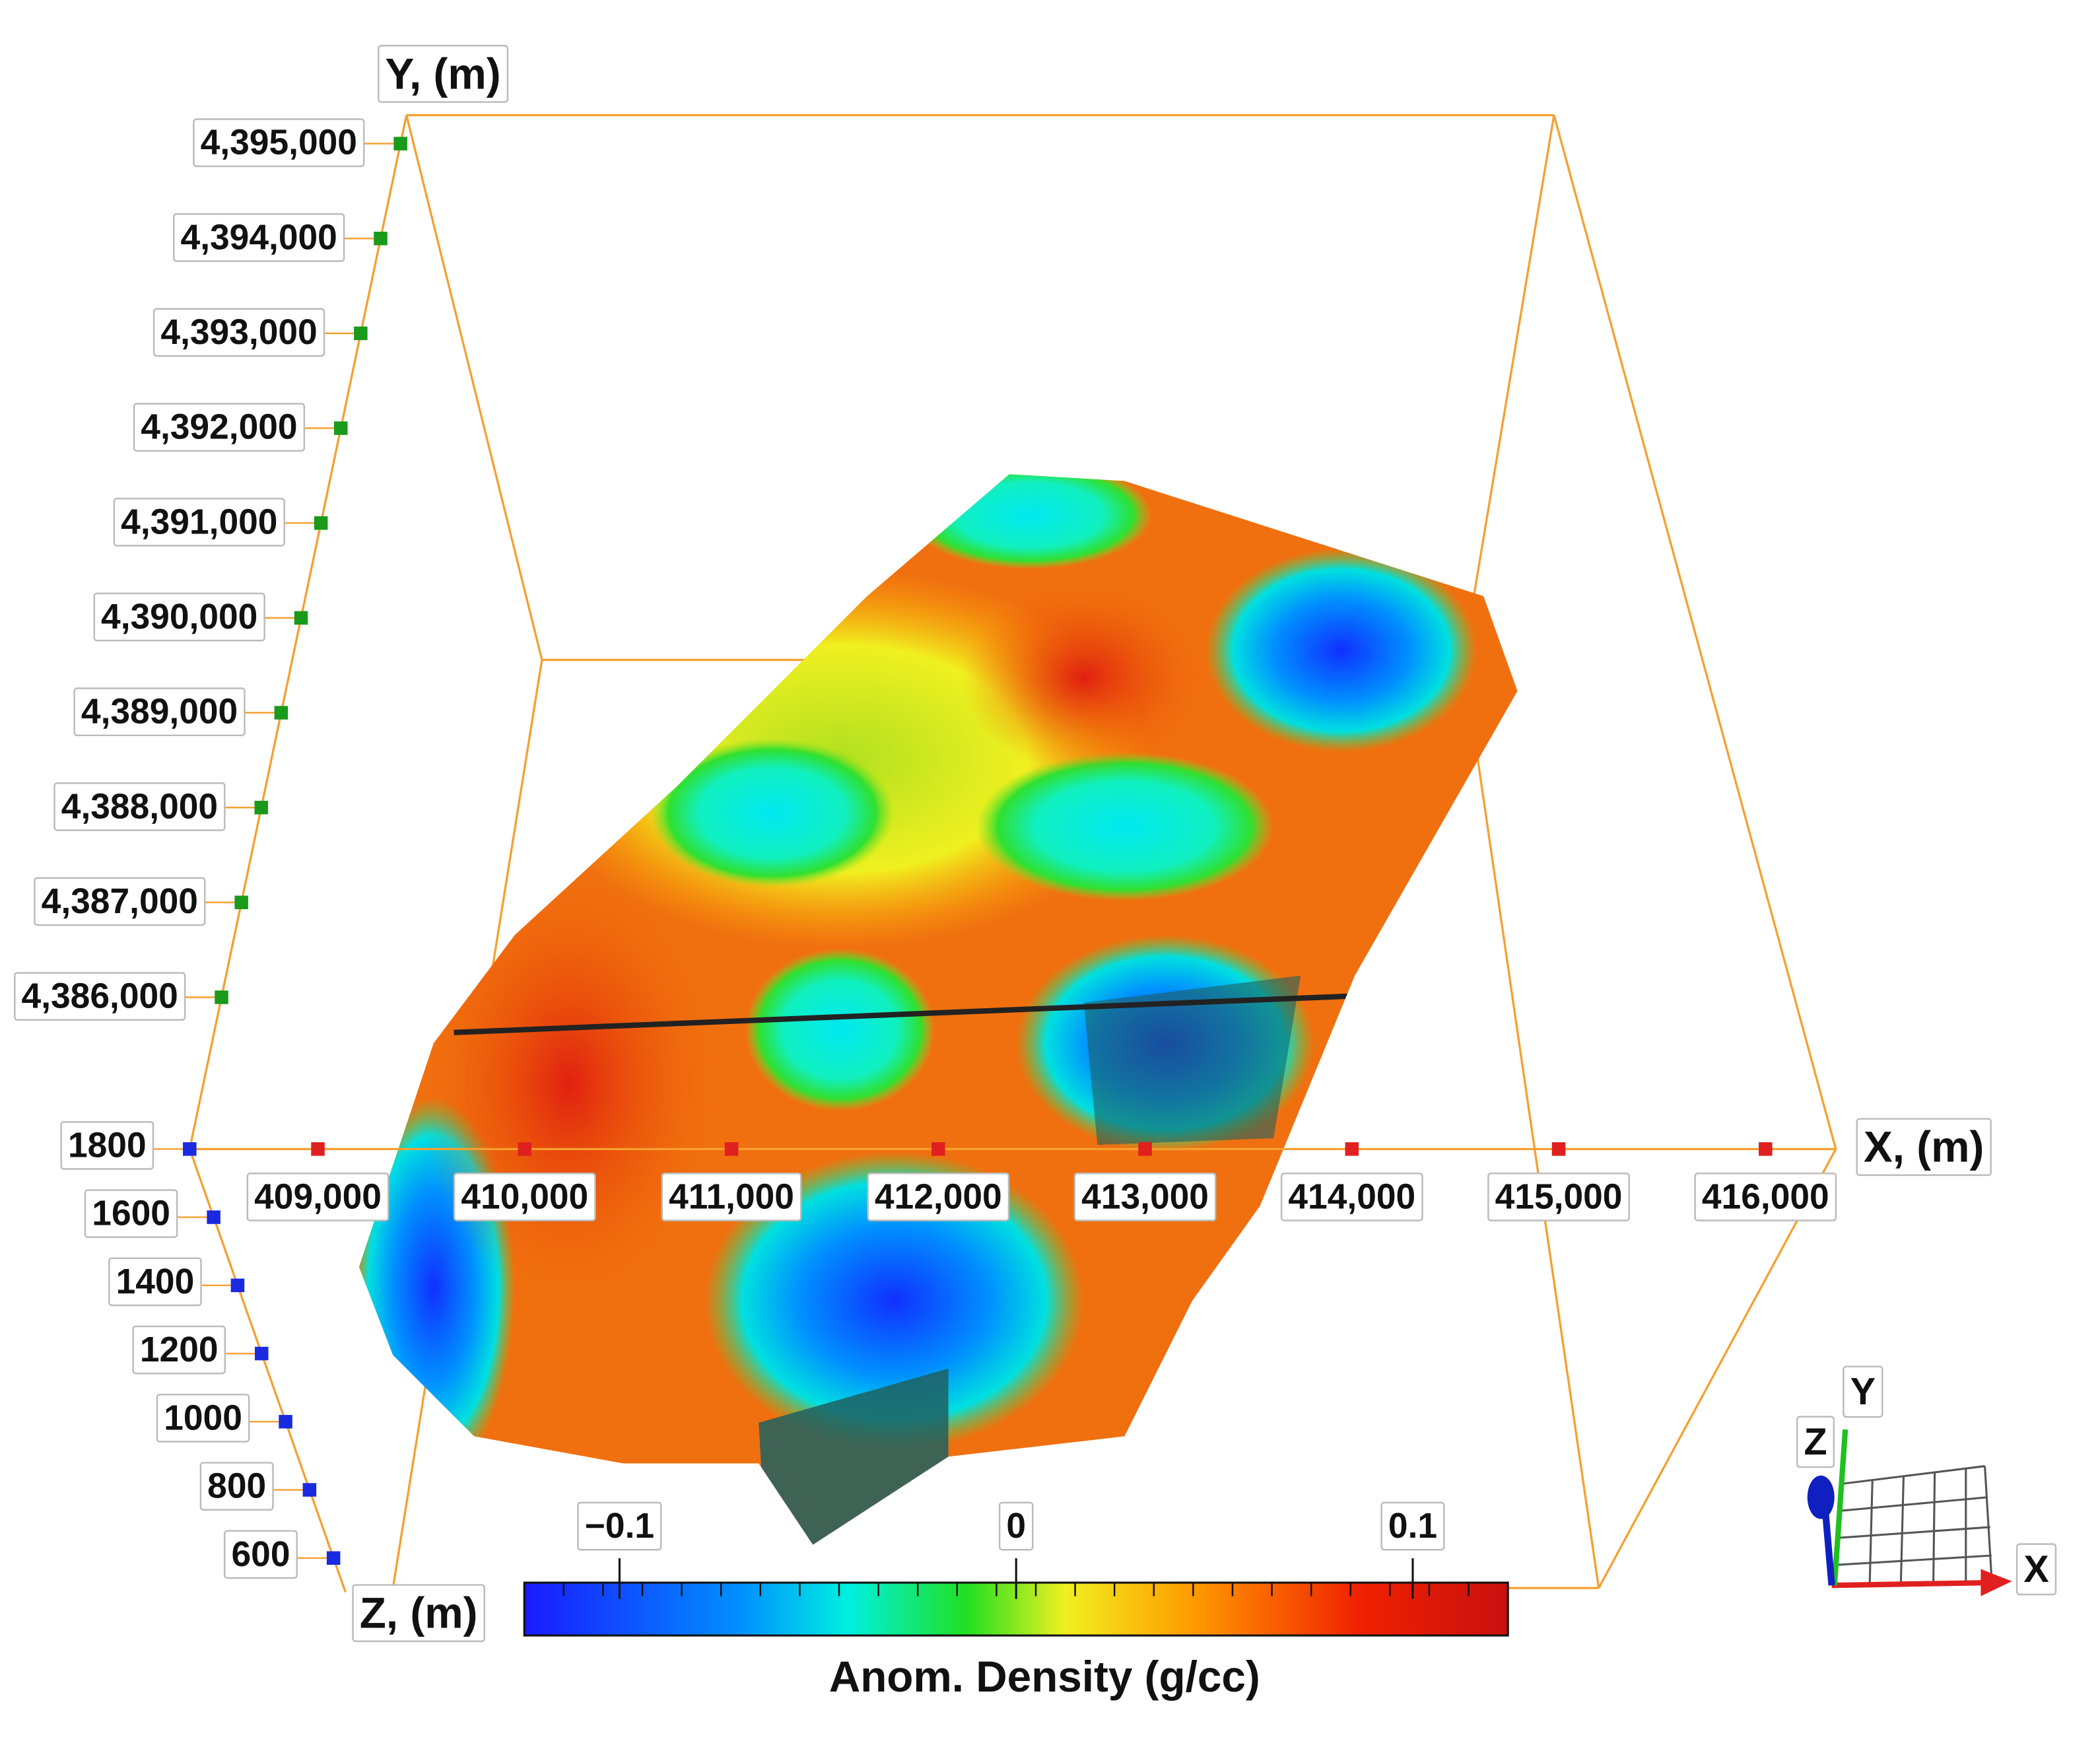  I want to click on triad-grid, so click(1913, 1526).